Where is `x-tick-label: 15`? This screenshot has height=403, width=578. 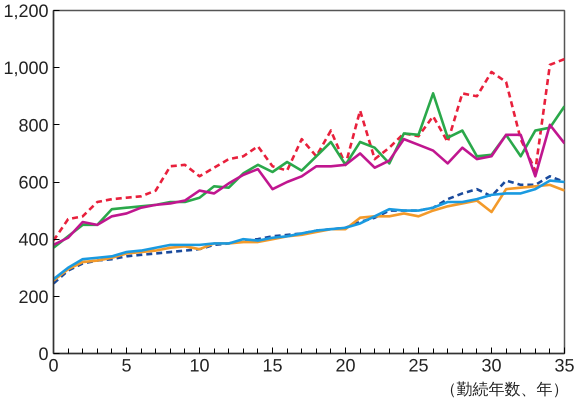
x-tick-label: 15 is located at coordinates (272, 366).